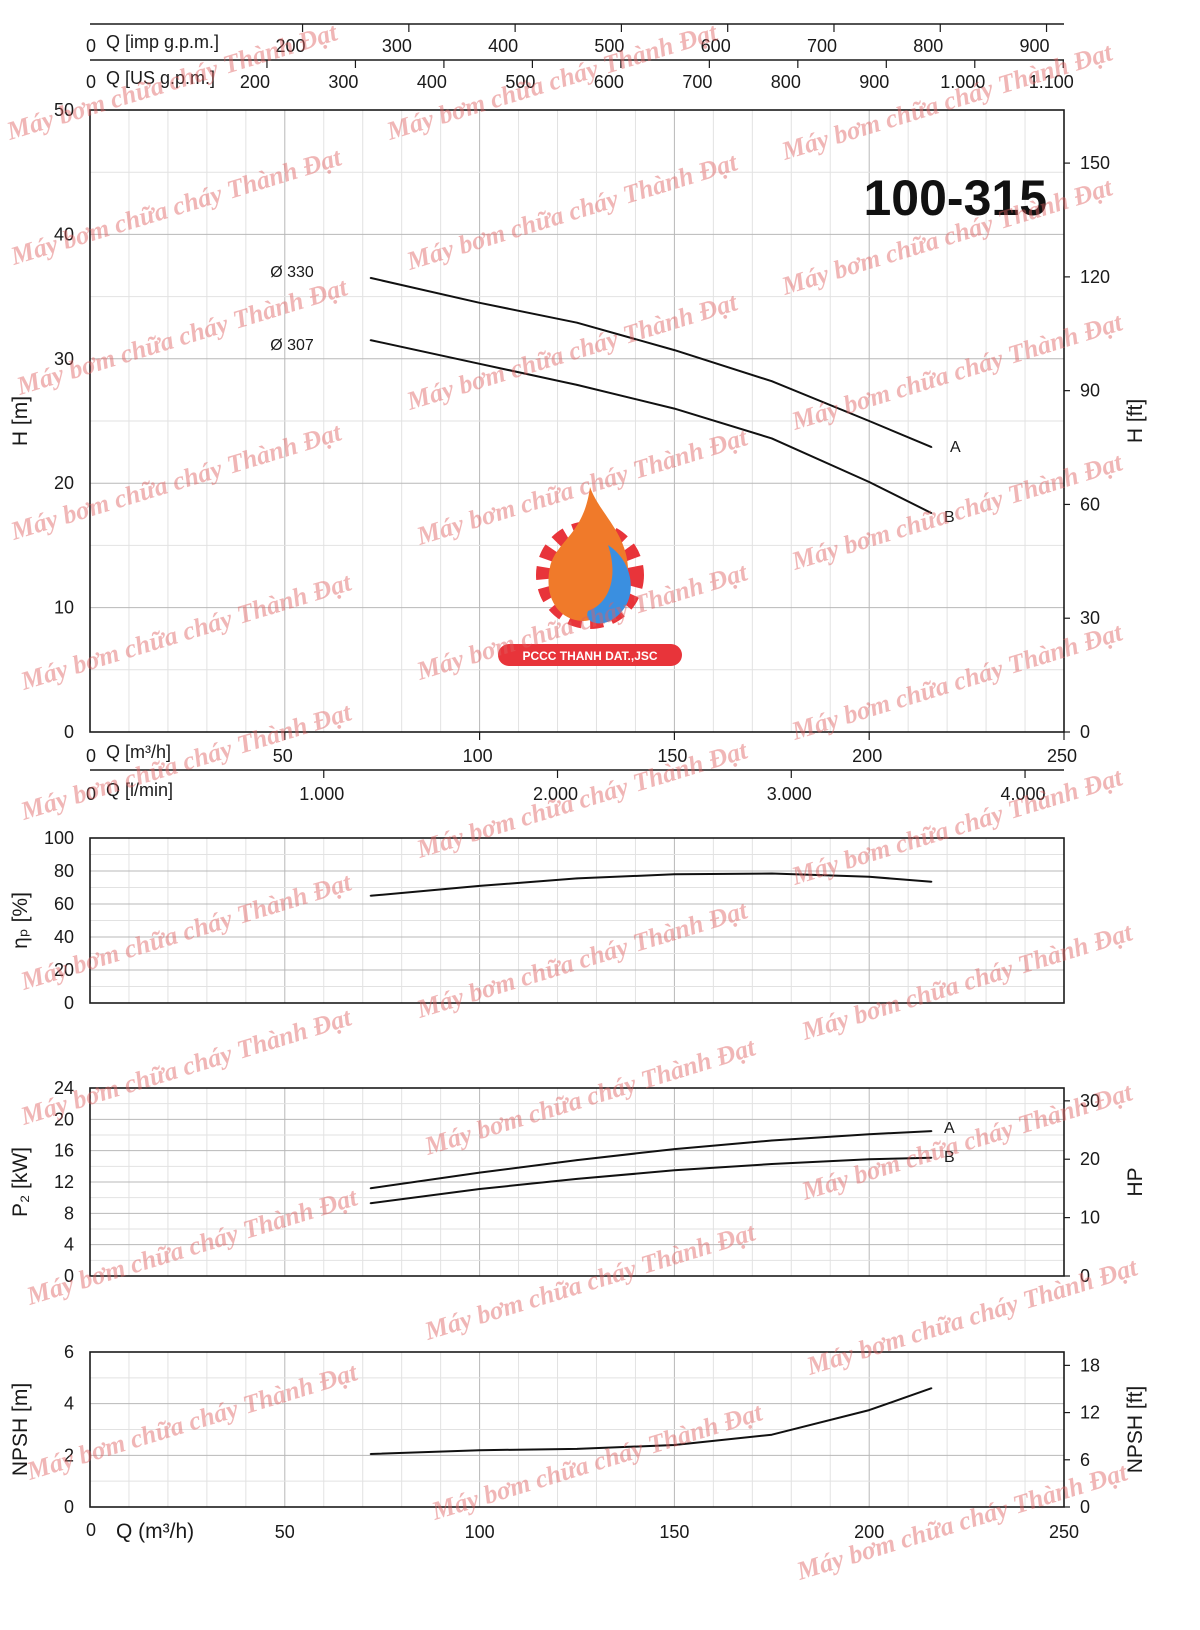 The height and width of the screenshot is (1630, 1200). I want to click on y-axis-label: H [m], so click(20, 421).